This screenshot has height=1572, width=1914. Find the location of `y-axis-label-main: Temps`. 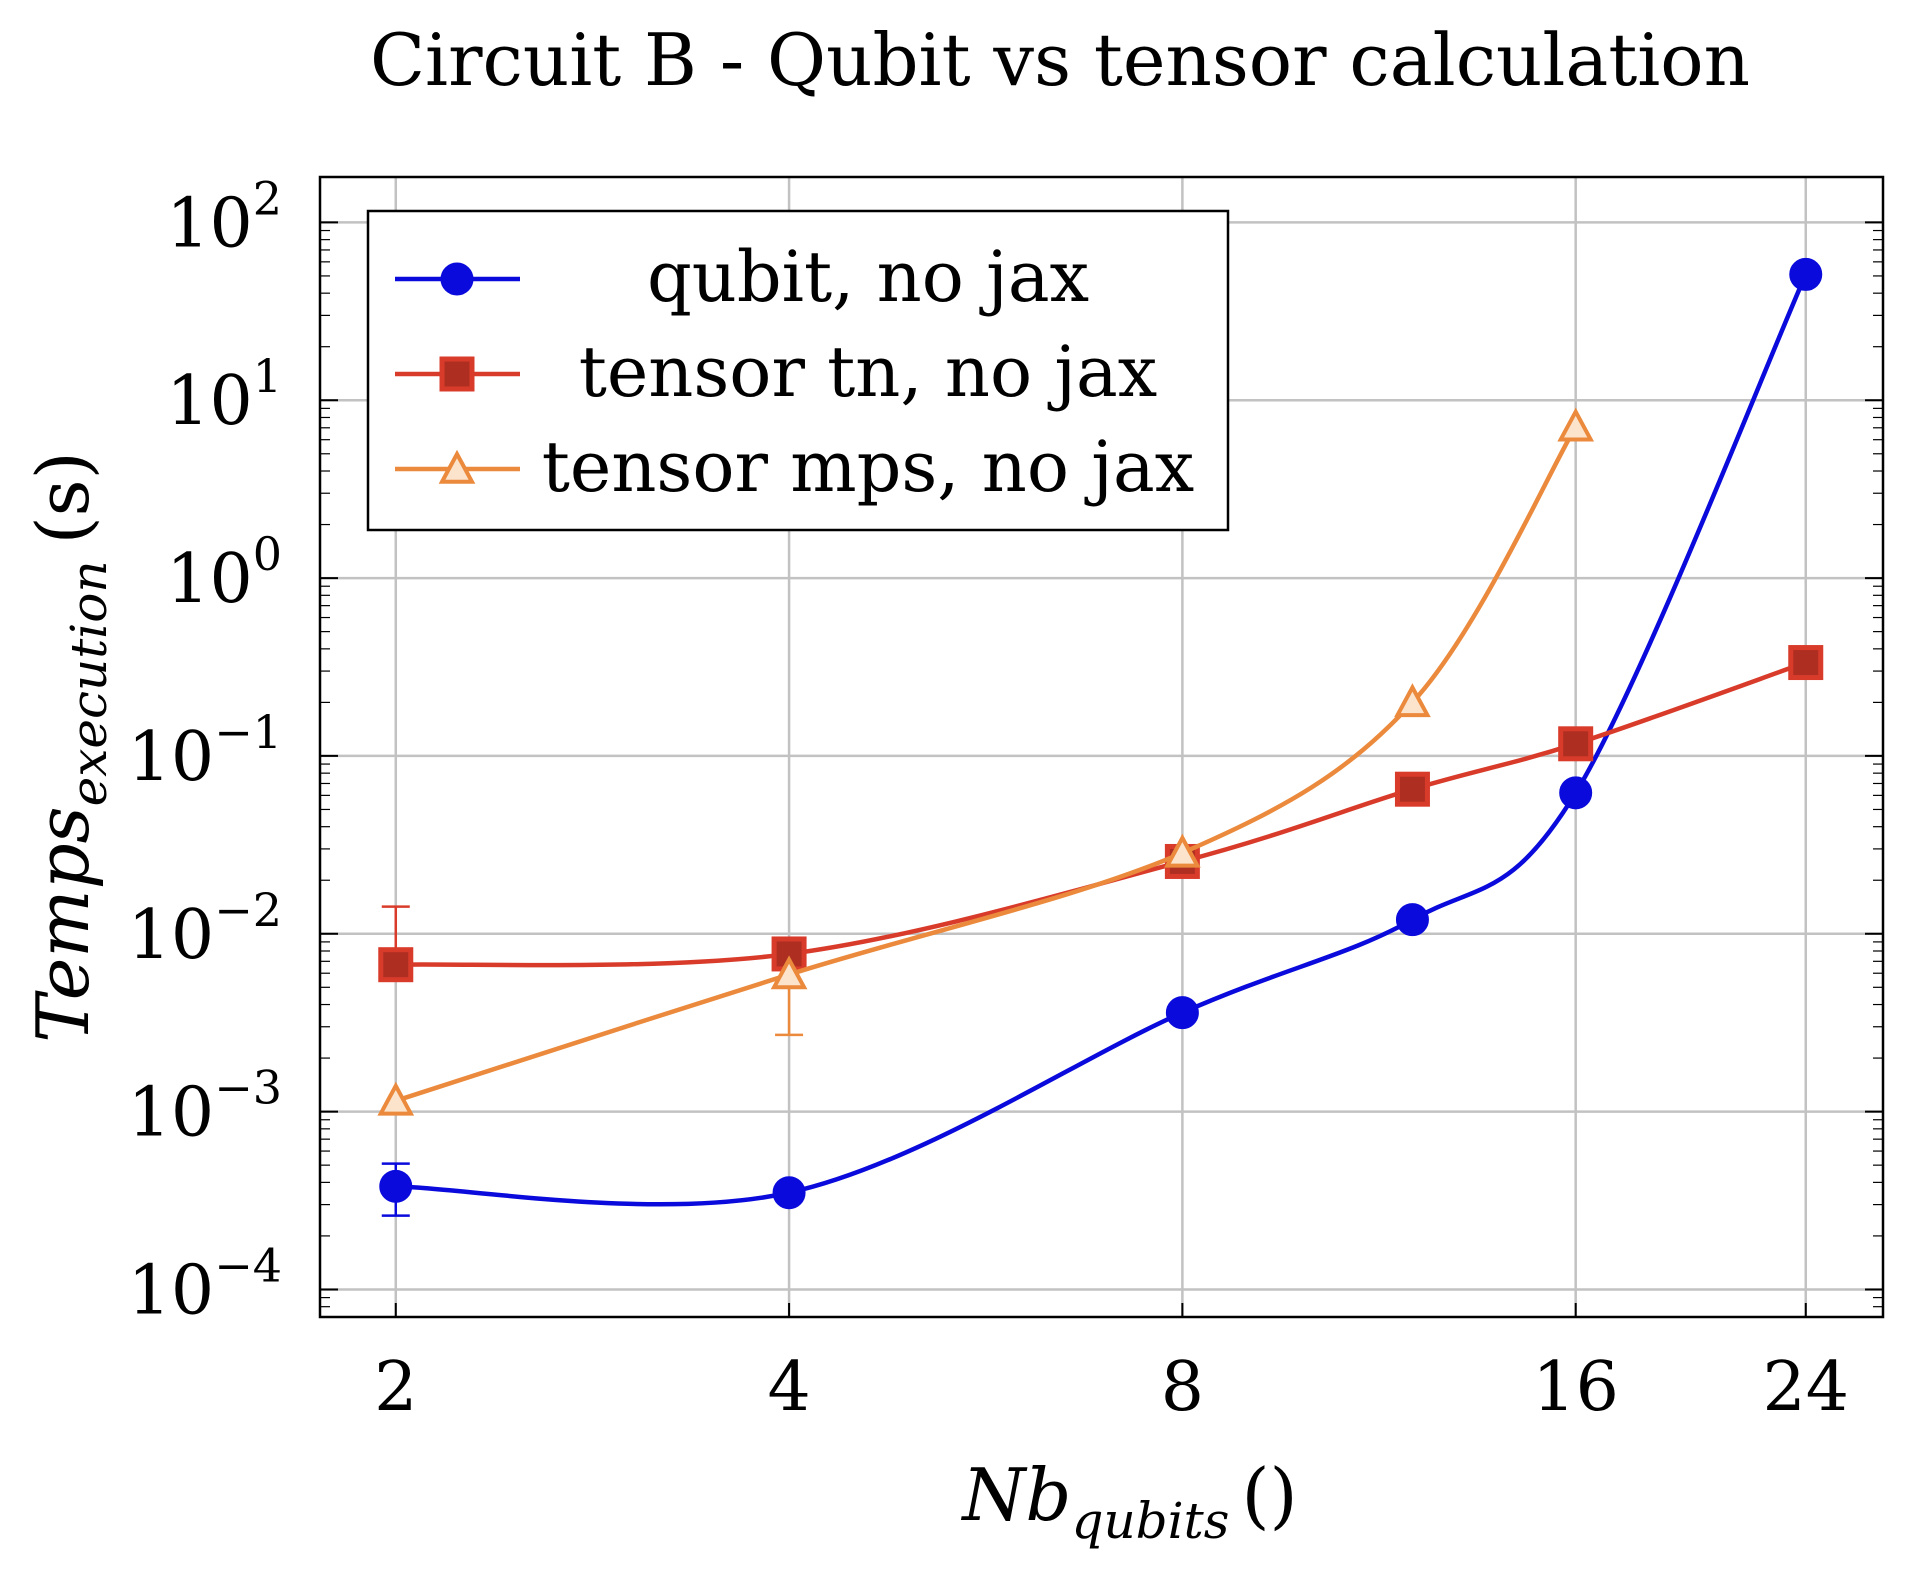

y-axis-label-main: Temps is located at coordinates (63, 924).